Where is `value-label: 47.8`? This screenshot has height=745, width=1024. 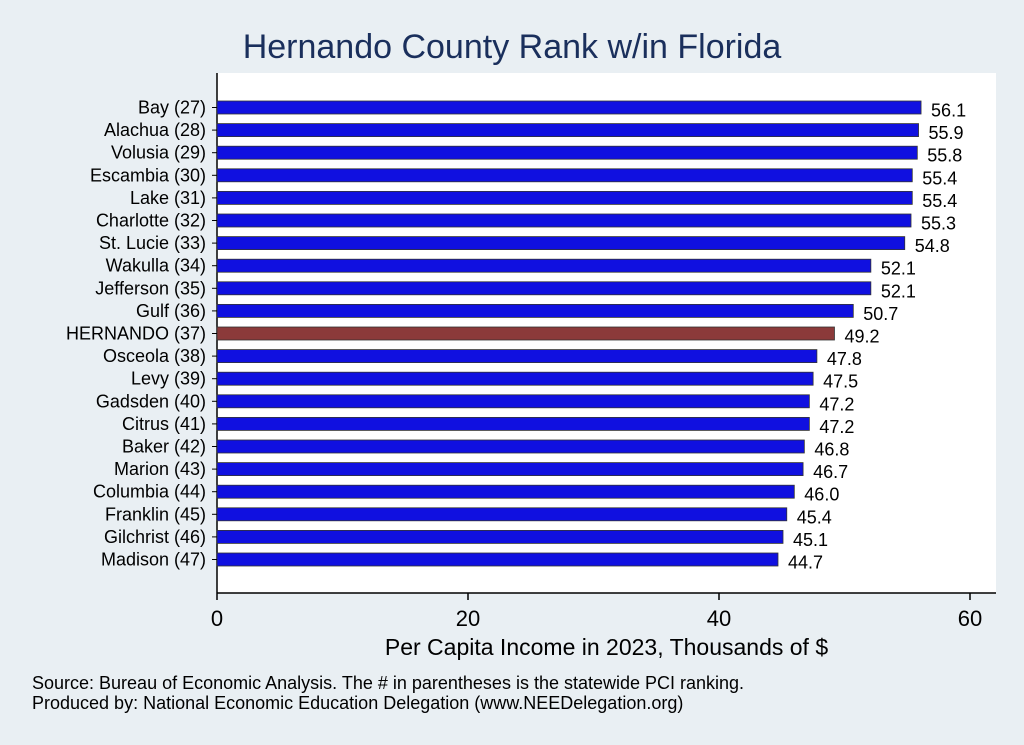
value-label: 47.8 is located at coordinates (844, 359).